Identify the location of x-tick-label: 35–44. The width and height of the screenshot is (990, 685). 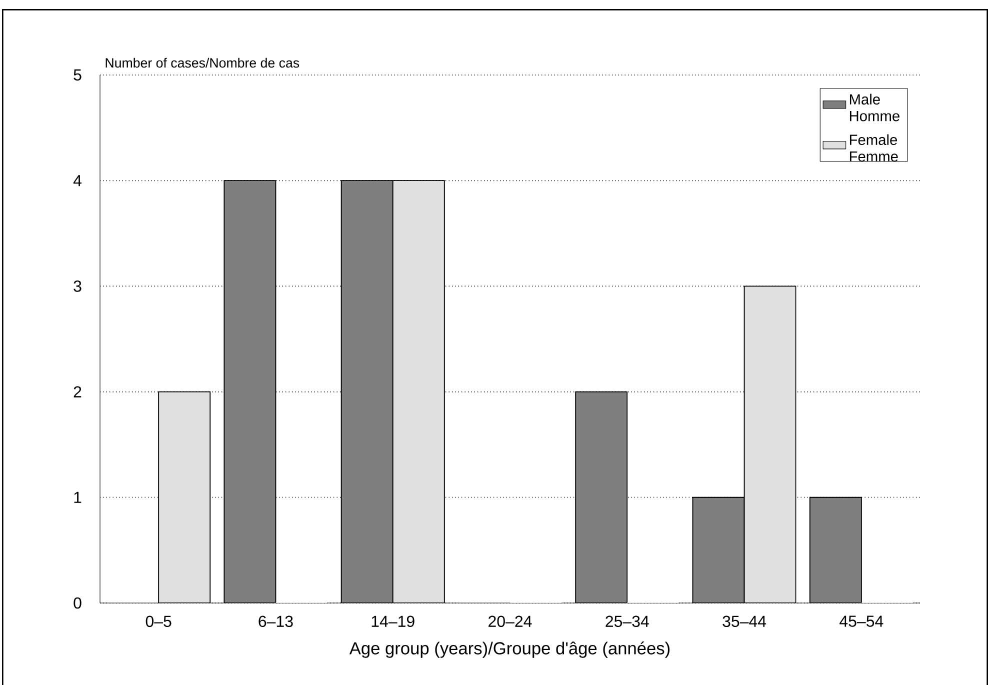
(744, 622).